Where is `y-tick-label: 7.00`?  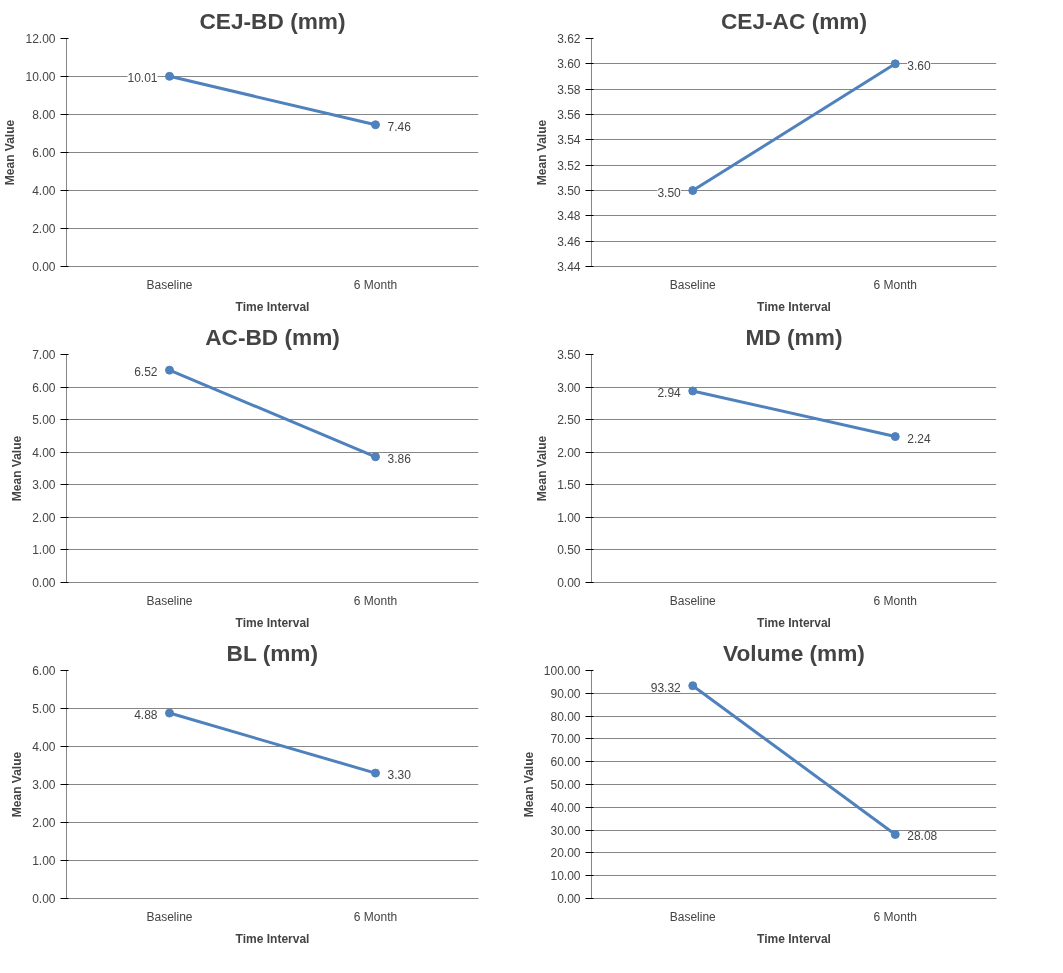
y-tick-label: 7.00 is located at coordinates (44, 355).